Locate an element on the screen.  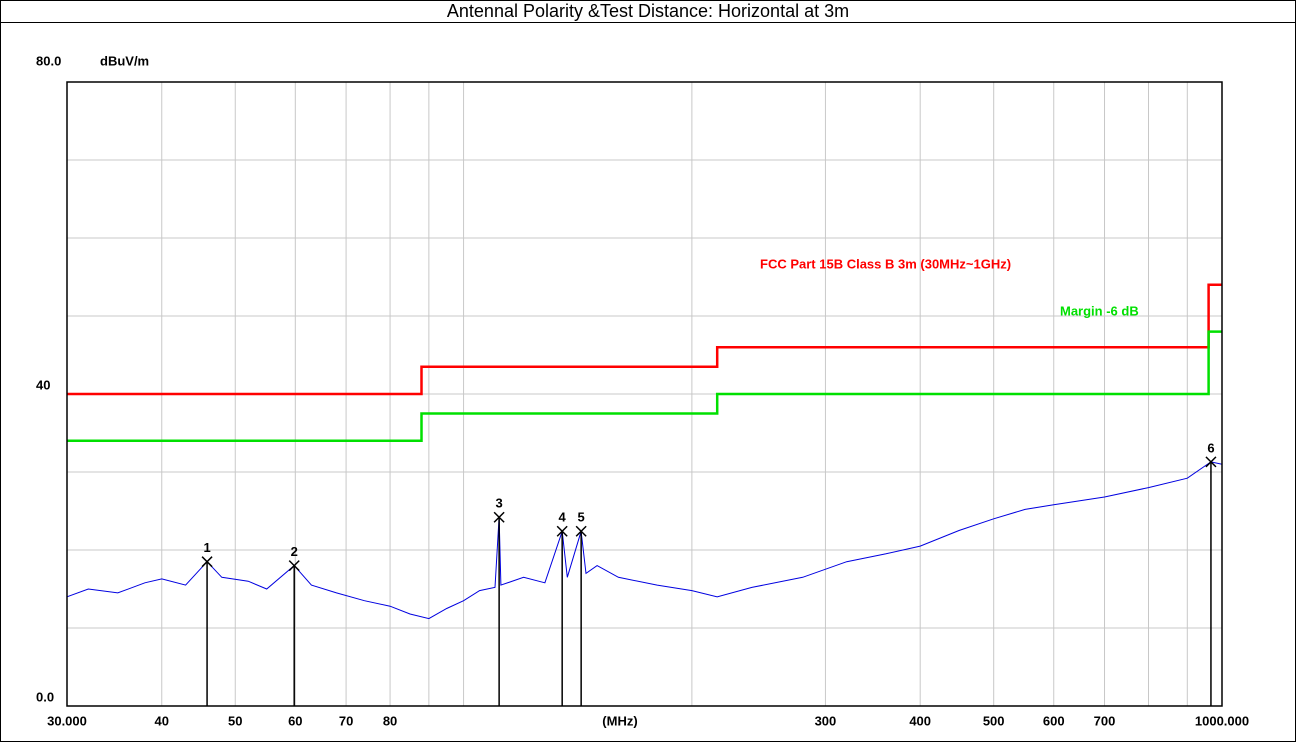
legend-label: FCC Part 15B Class B 3m (30MHz~1GHz) is located at coordinates (885, 263).